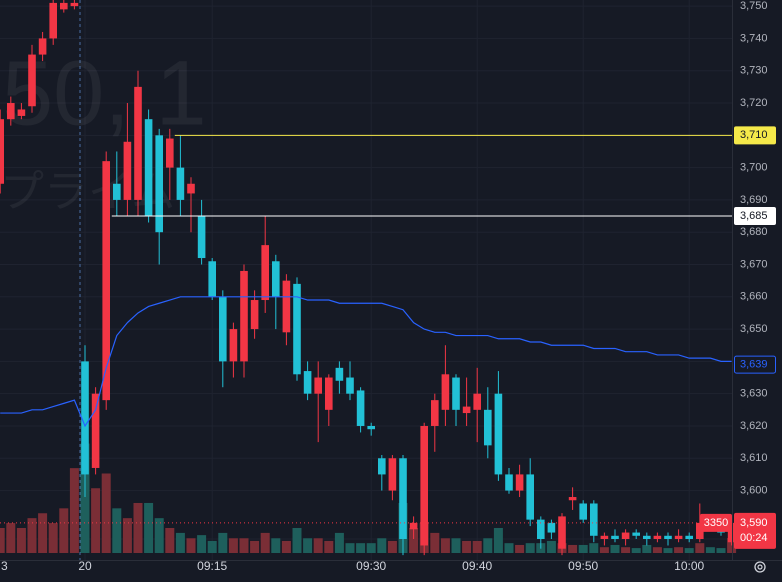  I want to click on x-tick-label: 10:00, so click(689, 566).